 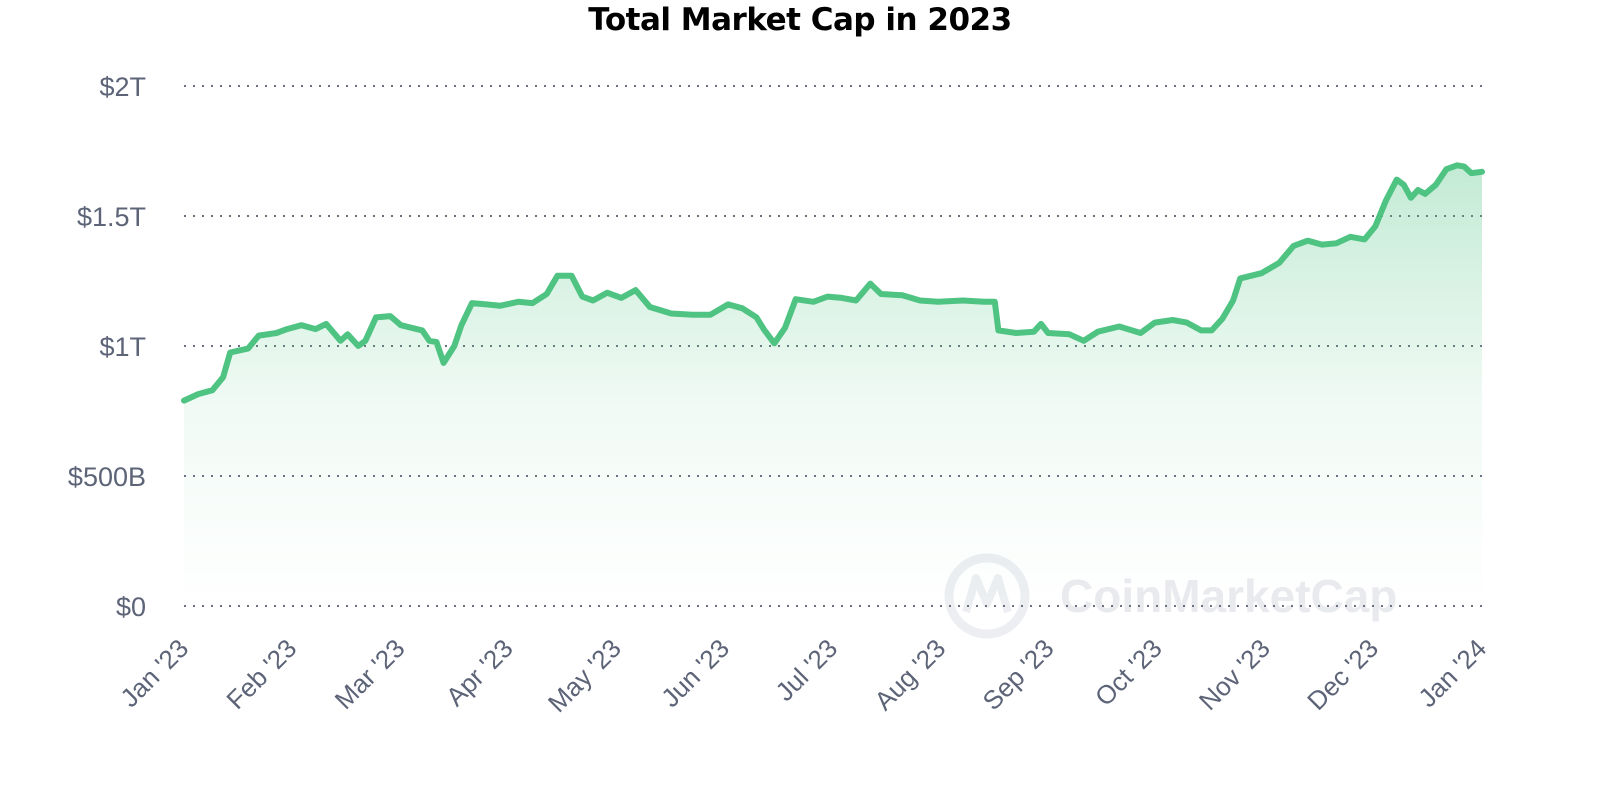 What do you see at coordinates (1342, 674) in the screenshot?
I see `x-tick-label: Dec '23` at bounding box center [1342, 674].